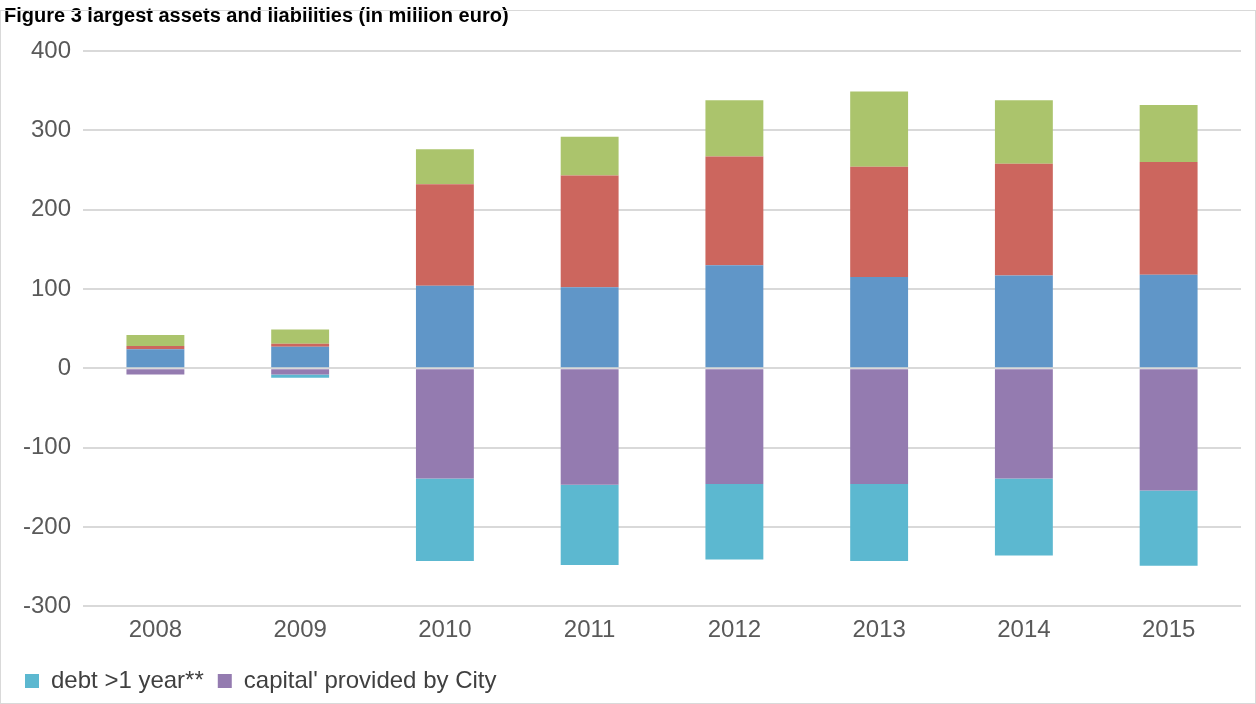 This screenshot has width=1256, height=704. I want to click on x-tick-label: 2014, so click(1024, 629).